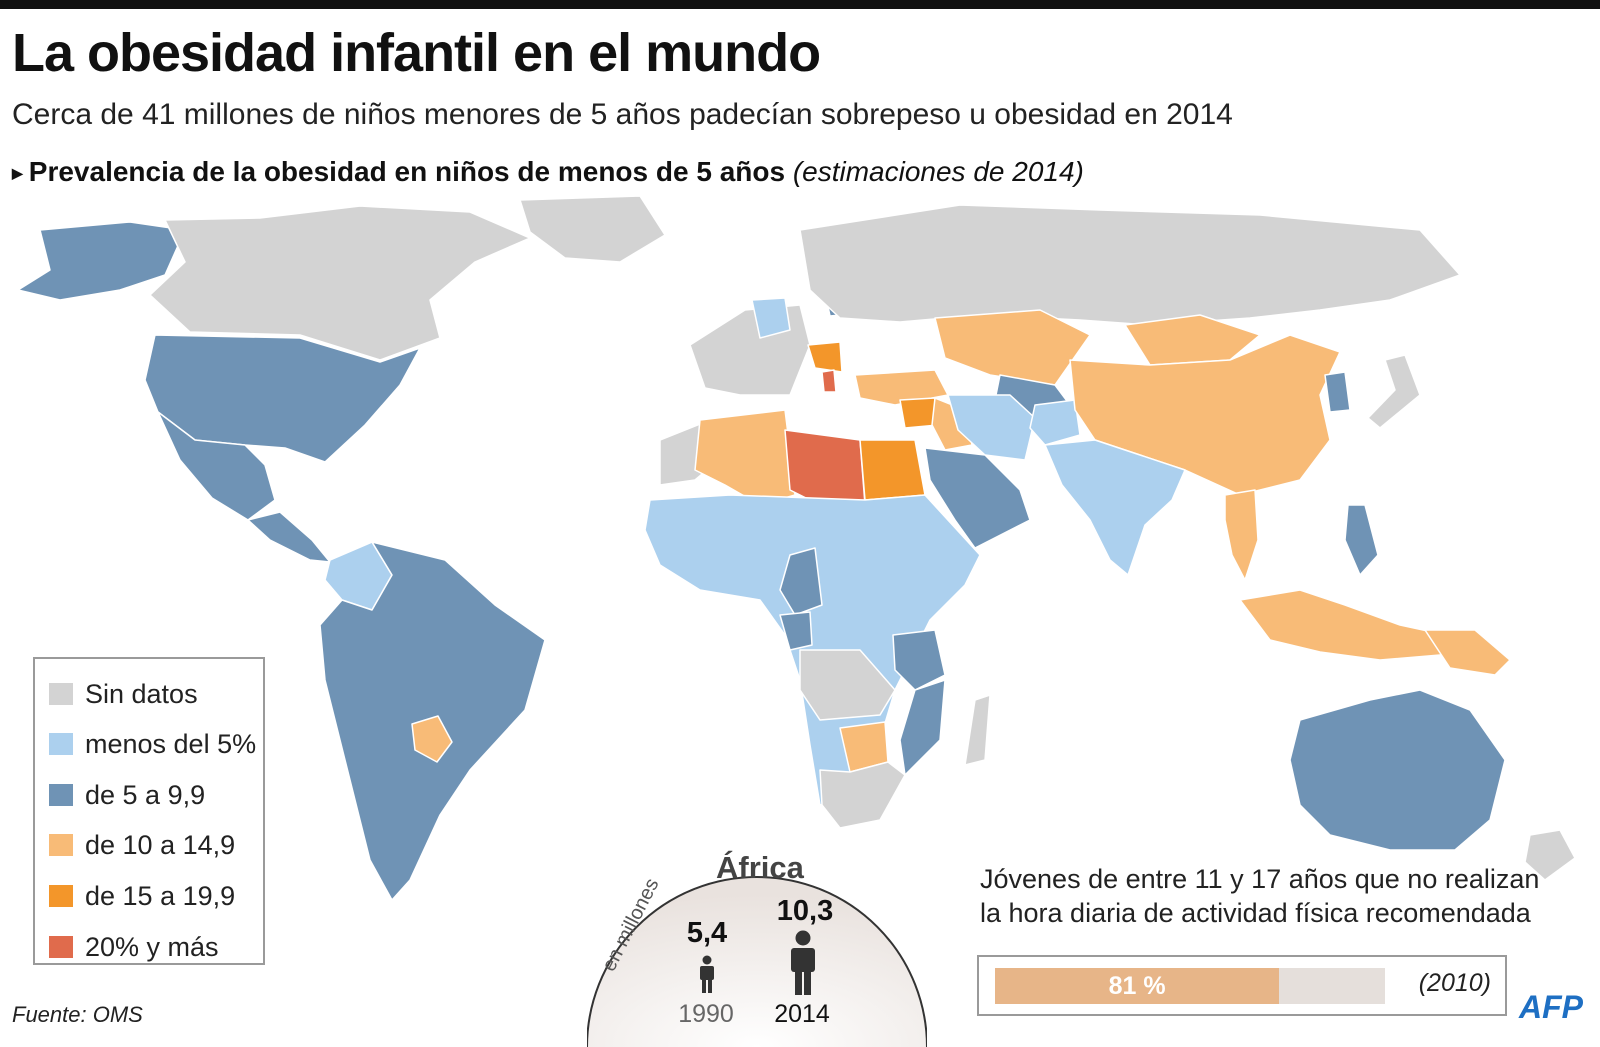 Image resolution: width=1600 pixels, height=1047 pixels. Describe the element at coordinates (1454, 983) in the screenshot. I see `activity-year: (2010)` at that location.